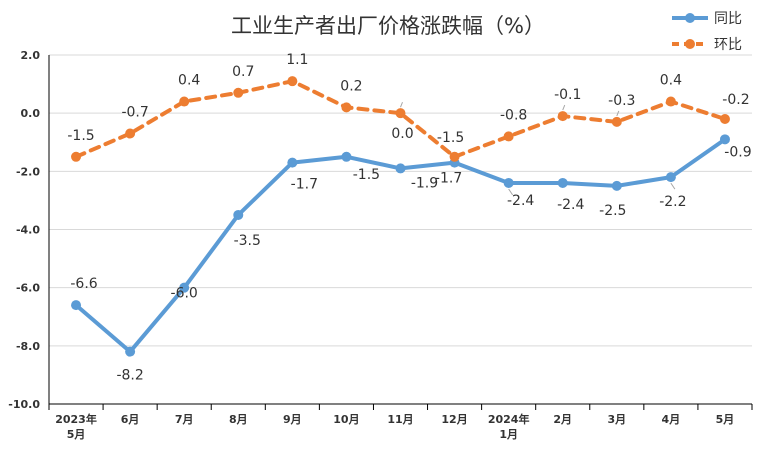  What do you see at coordinates (402, 134) in the screenshot?
I see `data-label: 0.0` at bounding box center [402, 134].